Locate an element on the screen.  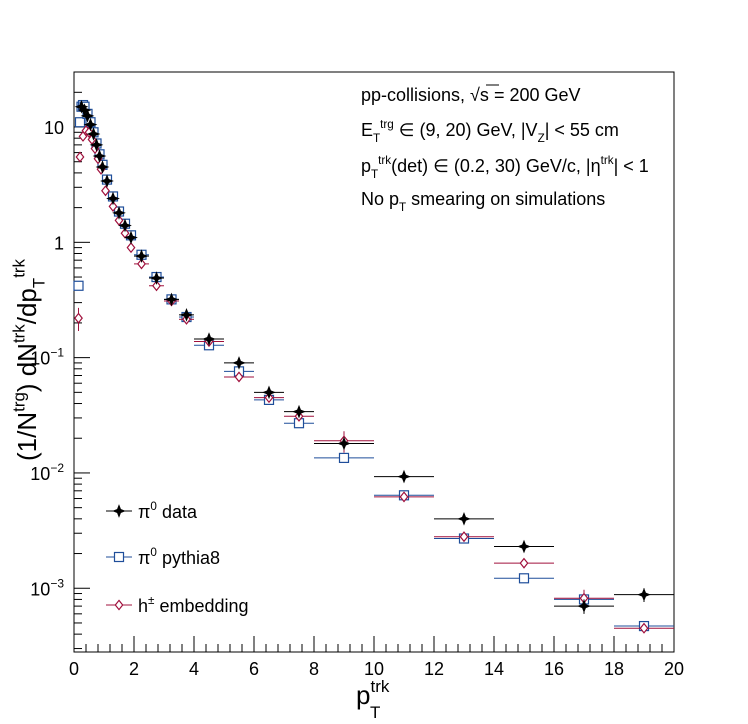
y-tick-label: 10⁻¹ is located at coordinates (47, 357).